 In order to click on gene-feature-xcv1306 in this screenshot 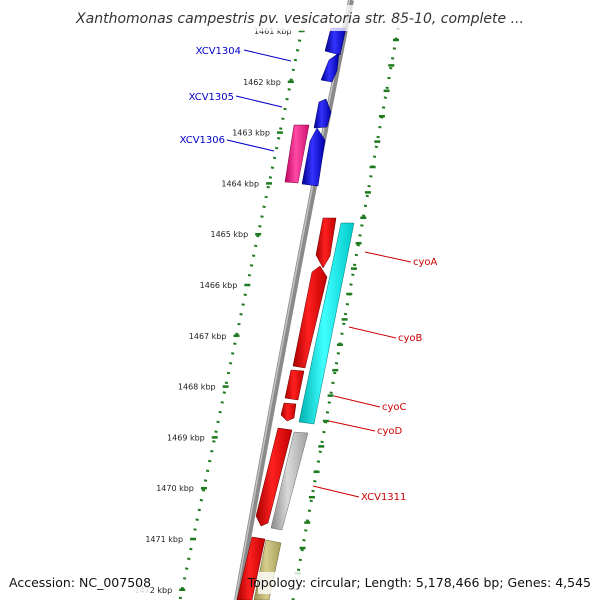, I will do `click(313, 157)`.